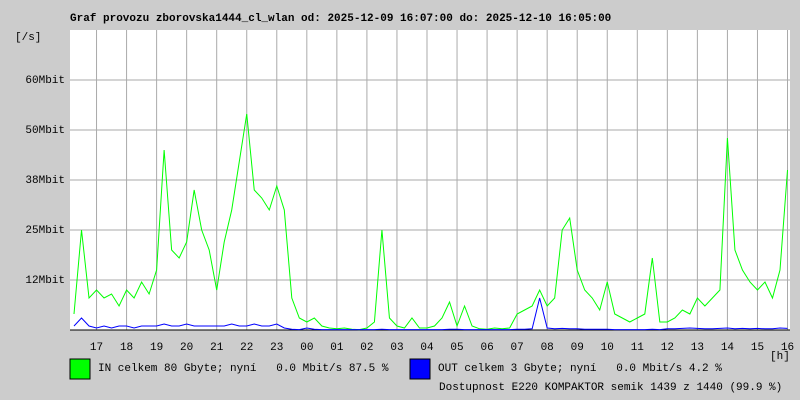 This screenshot has width=800, height=400. I want to click on x-tick-label: 08, so click(547, 348).